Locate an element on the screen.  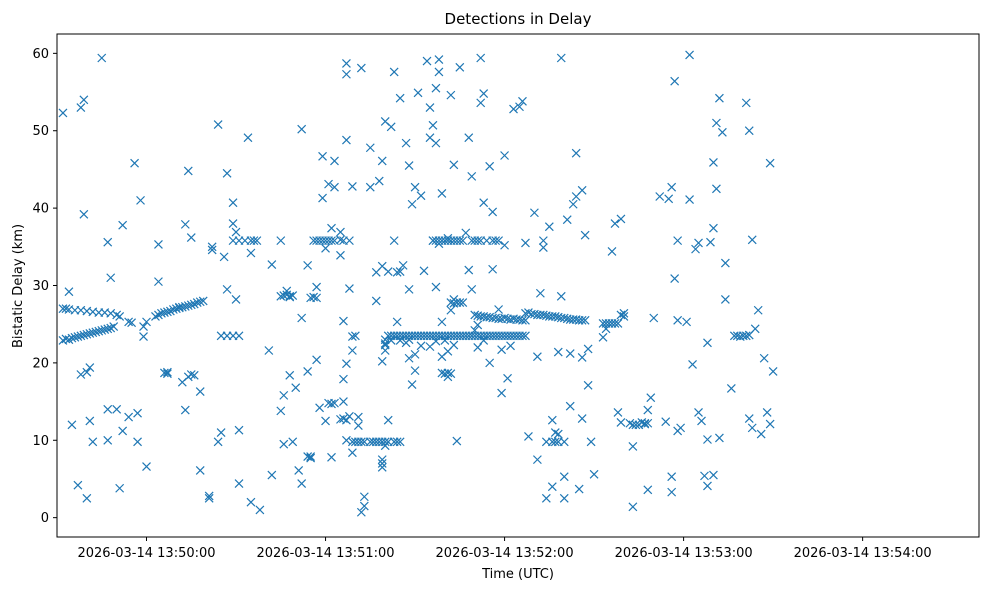
x-axis-label: Time (UTC) is located at coordinates (517, 574).